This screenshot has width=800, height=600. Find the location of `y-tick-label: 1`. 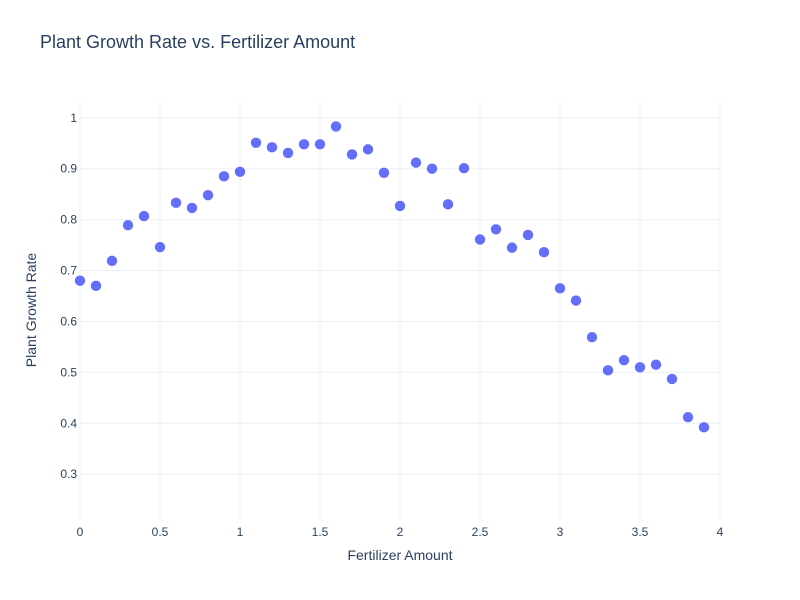

y-tick-label: 1 is located at coordinates (73, 118).